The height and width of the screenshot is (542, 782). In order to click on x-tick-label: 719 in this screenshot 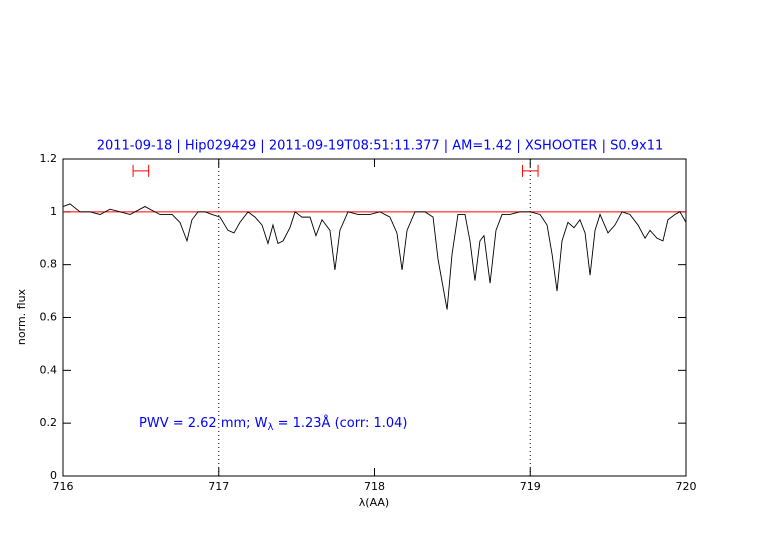, I will do `click(530, 486)`.